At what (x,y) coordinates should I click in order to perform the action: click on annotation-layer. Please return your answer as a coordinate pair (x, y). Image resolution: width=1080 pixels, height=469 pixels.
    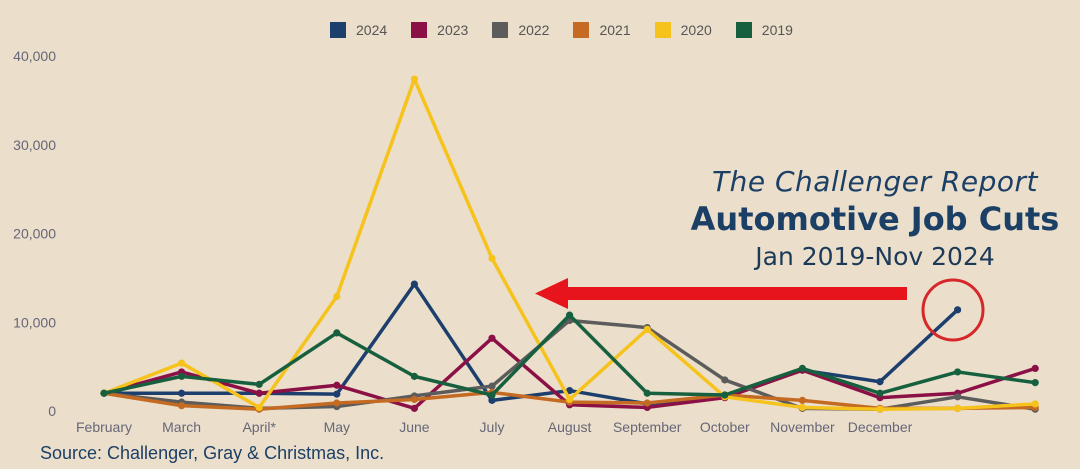
    Looking at the image, I should click on (760, 310).